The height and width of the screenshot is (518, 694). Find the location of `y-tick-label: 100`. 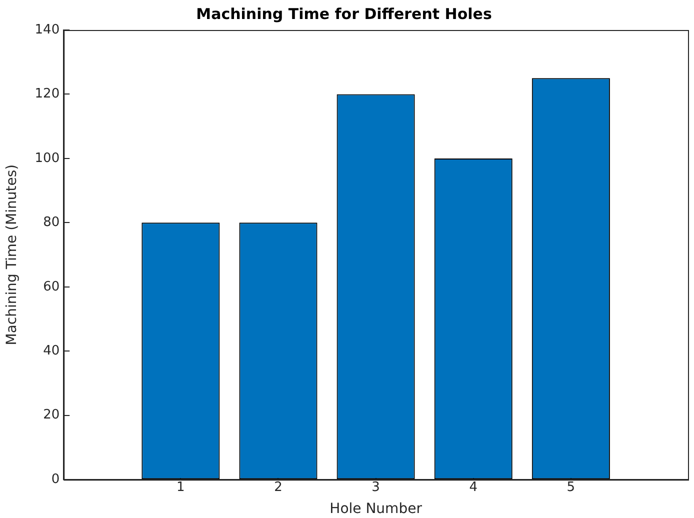

y-tick-label: 100 is located at coordinates (47, 158).